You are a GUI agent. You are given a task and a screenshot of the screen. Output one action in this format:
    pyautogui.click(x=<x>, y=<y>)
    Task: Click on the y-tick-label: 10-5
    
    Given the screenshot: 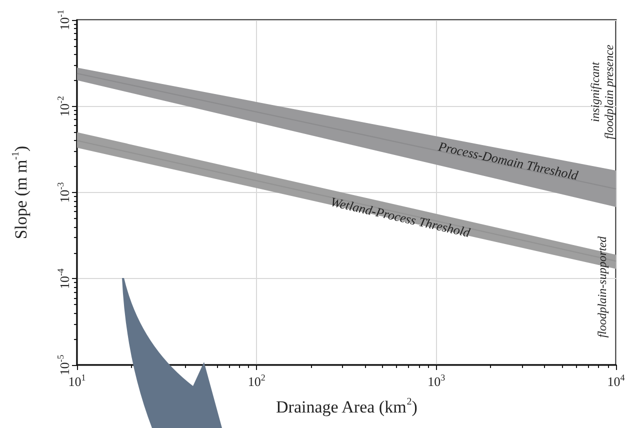 What is the action you would take?
    pyautogui.click(x=64, y=365)
    